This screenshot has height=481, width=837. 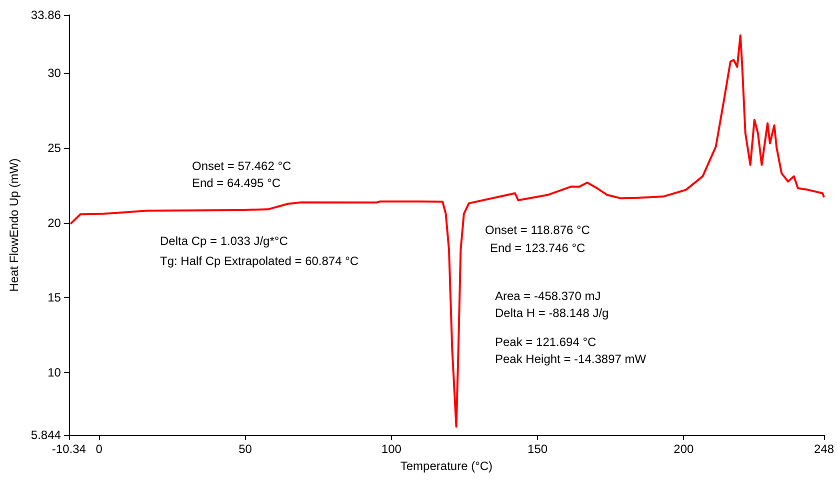 I want to click on y-tick-label: 15, so click(x=55, y=297).